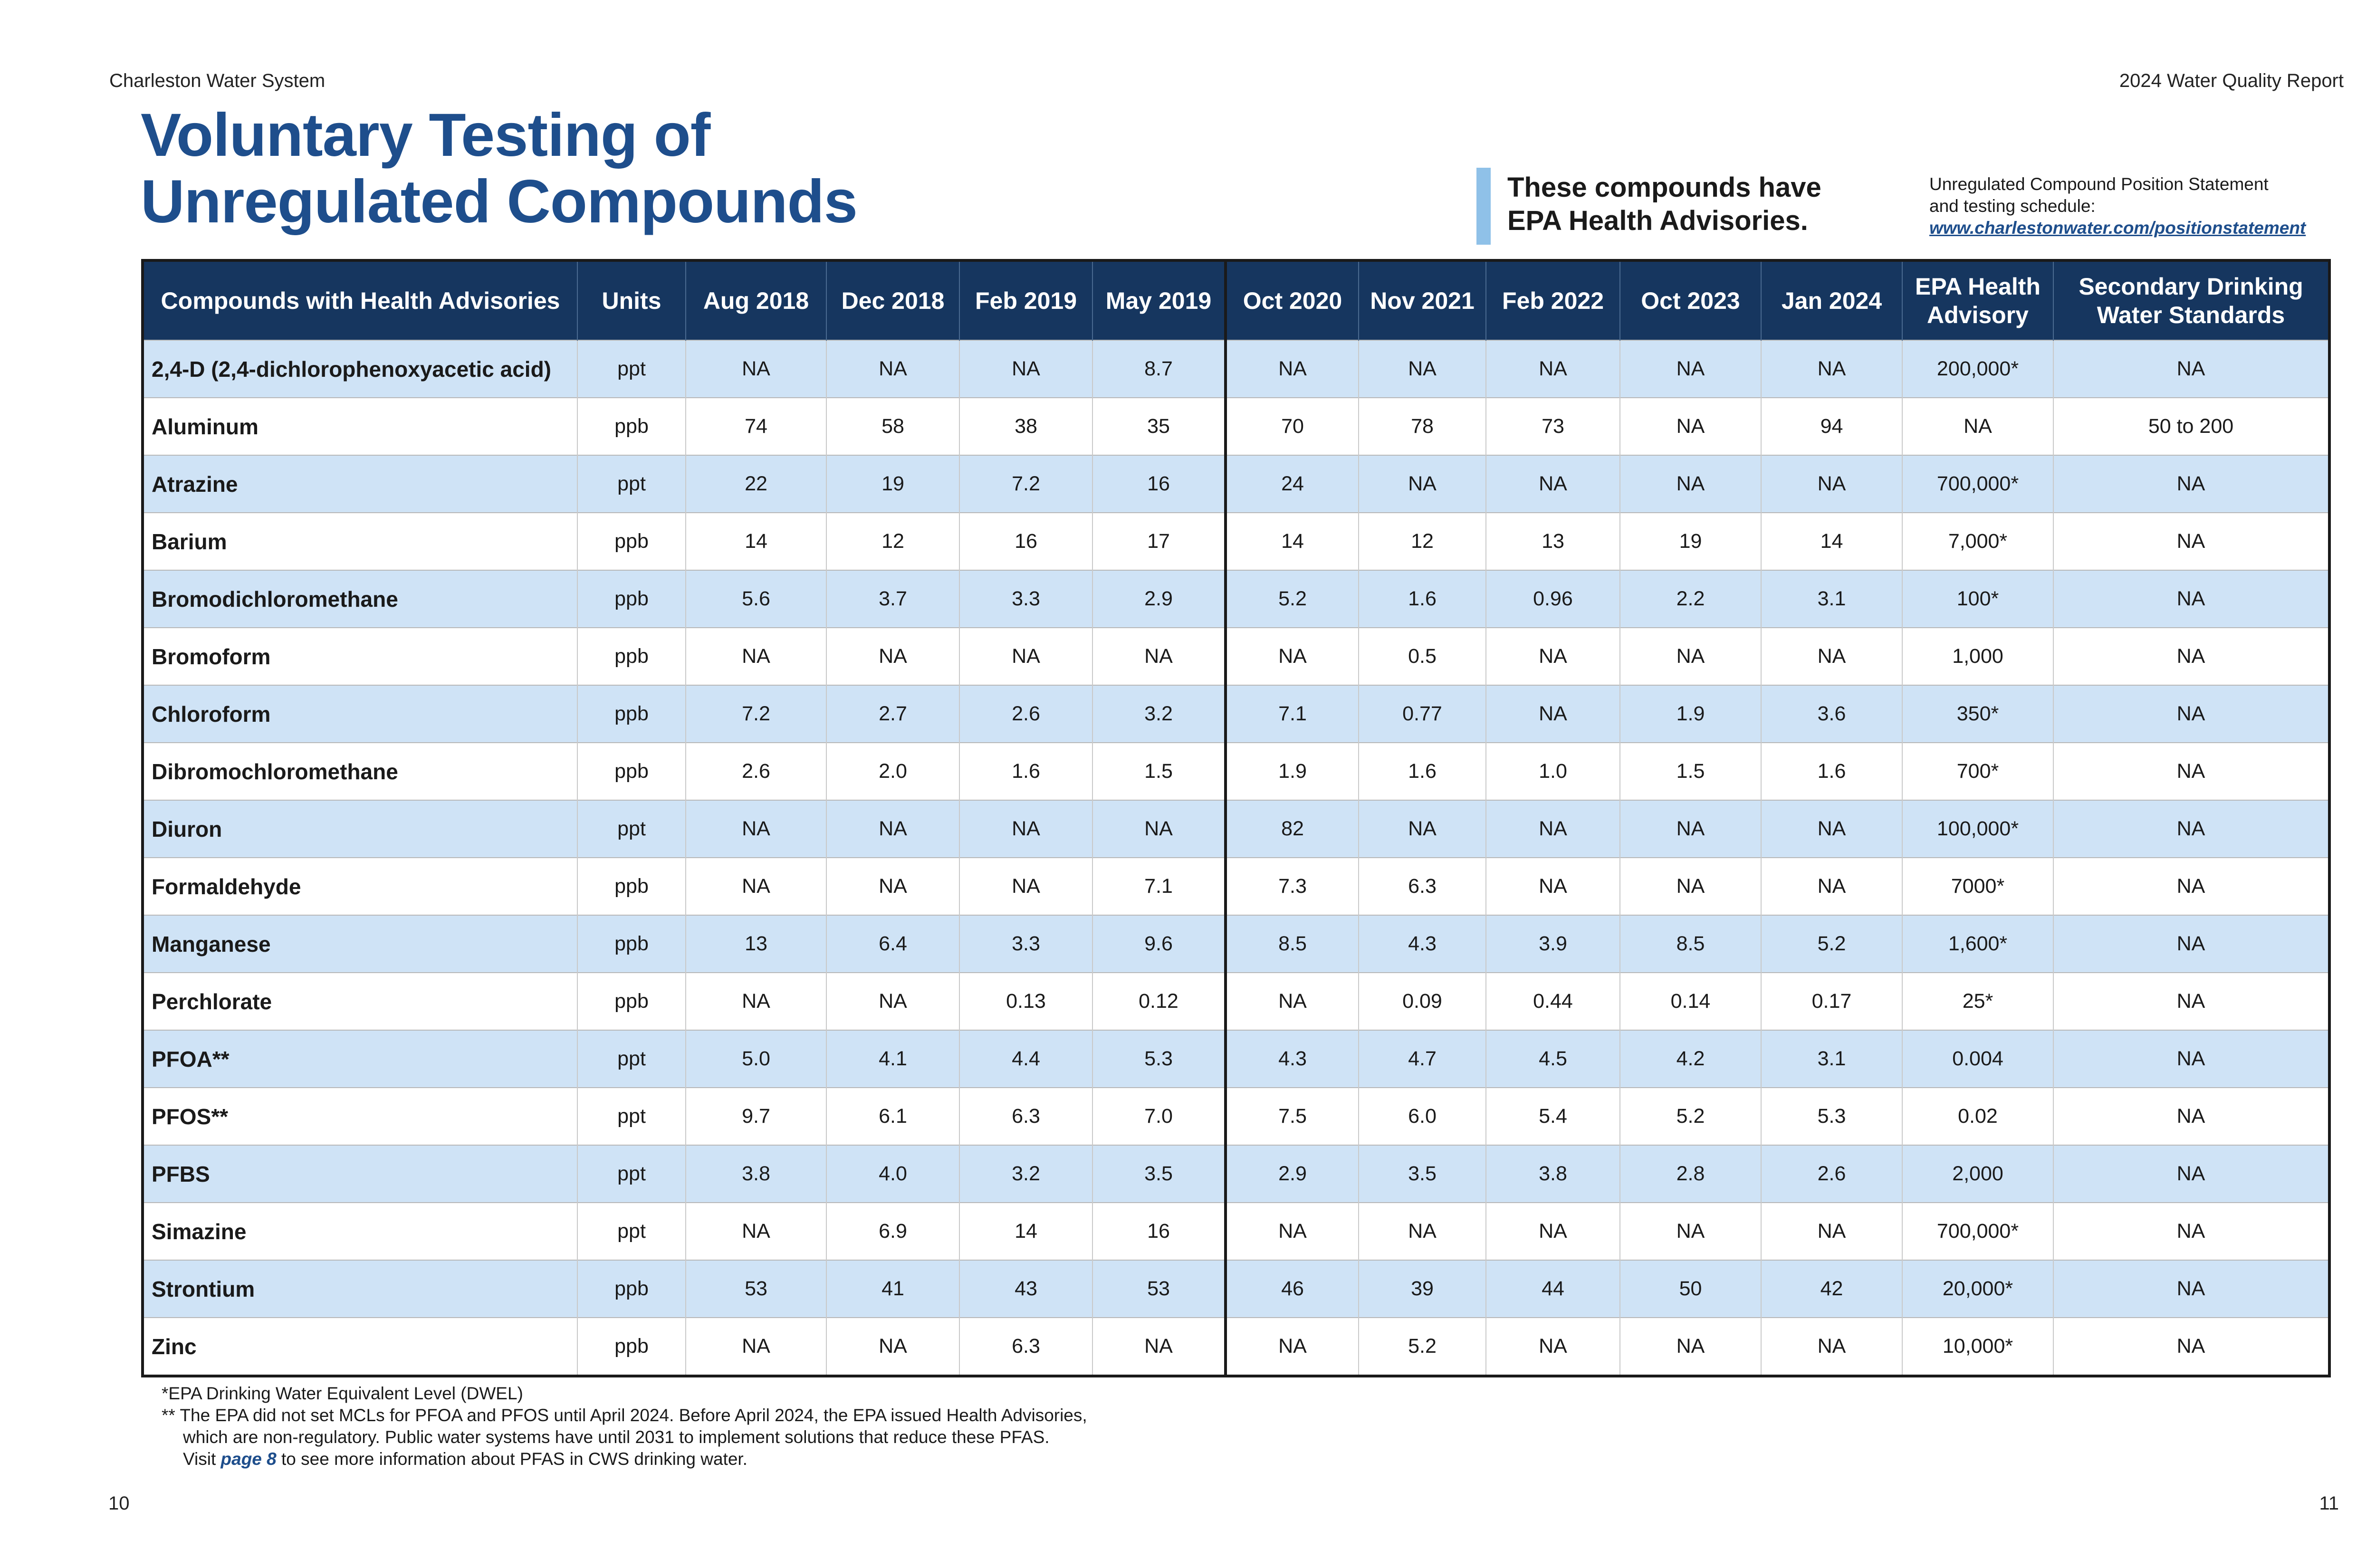  Describe the element at coordinates (1978, 1059) in the screenshot. I see `value-cell: 0.004` at that location.